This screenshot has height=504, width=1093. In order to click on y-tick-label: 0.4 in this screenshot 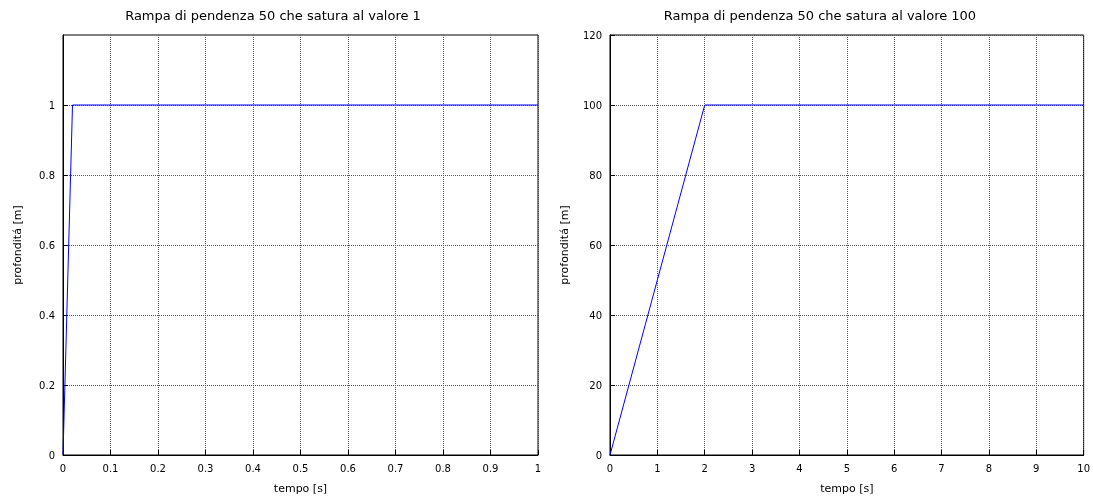, I will do `click(47, 315)`.